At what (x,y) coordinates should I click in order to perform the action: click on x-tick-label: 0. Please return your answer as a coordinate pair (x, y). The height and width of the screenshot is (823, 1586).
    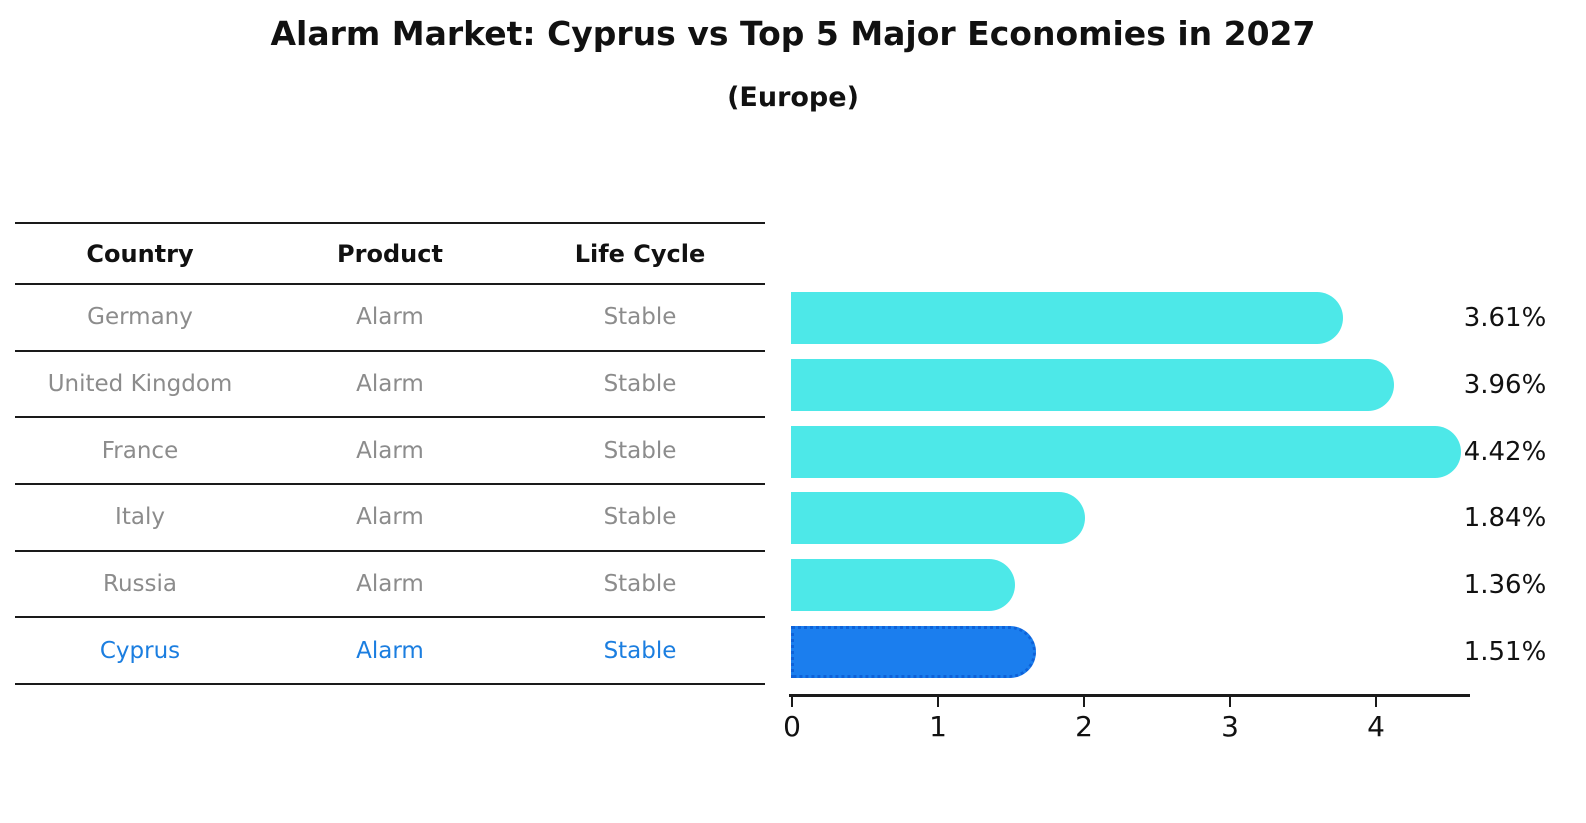
    Looking at the image, I should click on (792, 726).